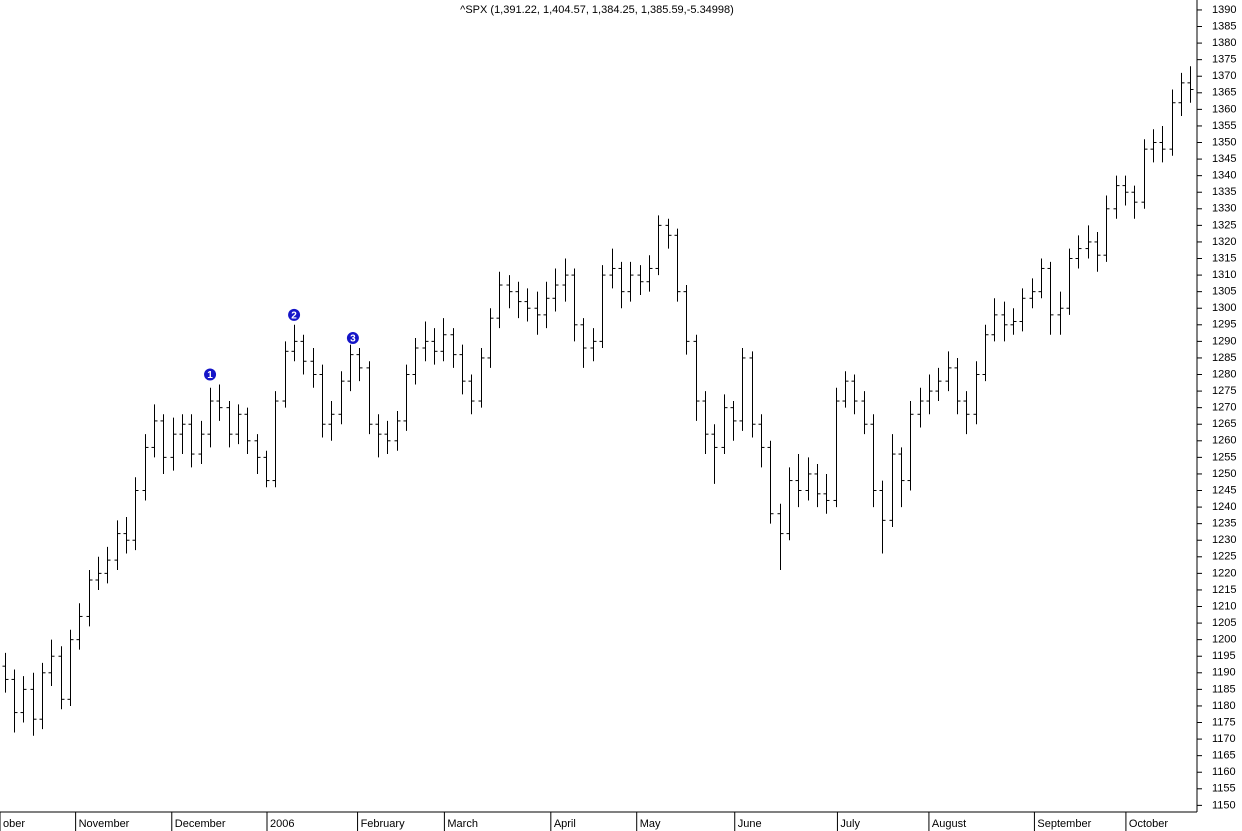  I want to click on y-tick-label: 1300, so click(1224, 308).